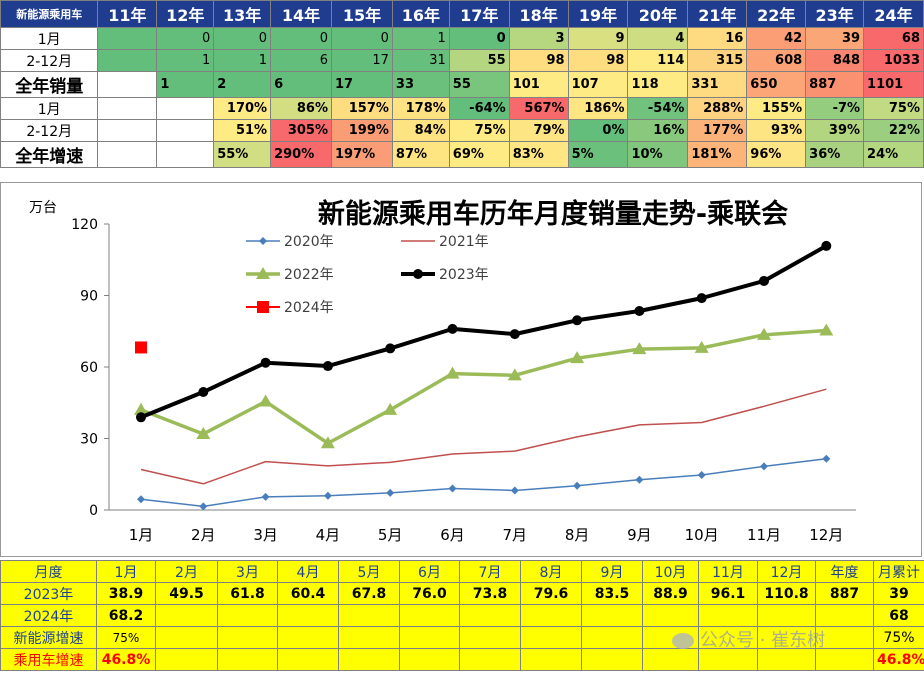 The height and width of the screenshot is (676, 924). What do you see at coordinates (93, 511) in the screenshot?
I see `y-tick-label: 0` at bounding box center [93, 511].